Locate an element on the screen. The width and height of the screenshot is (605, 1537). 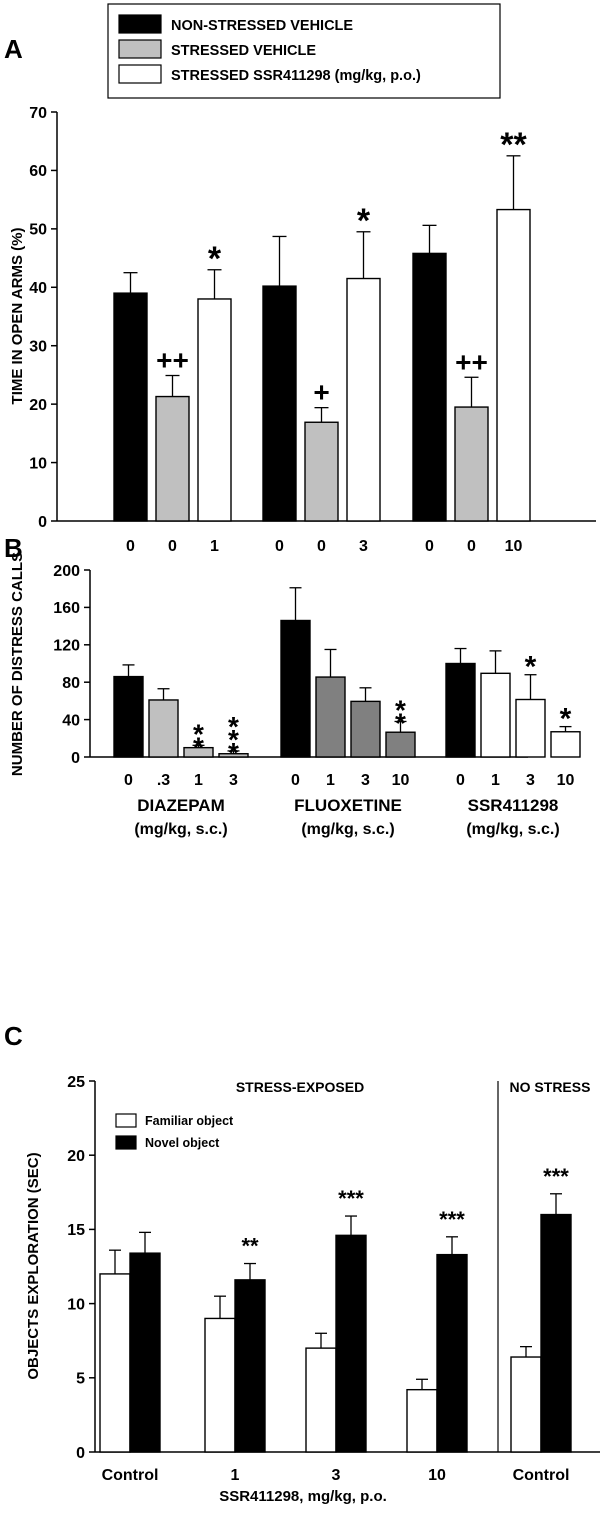
legend-box is located at coordinates (304, 51).